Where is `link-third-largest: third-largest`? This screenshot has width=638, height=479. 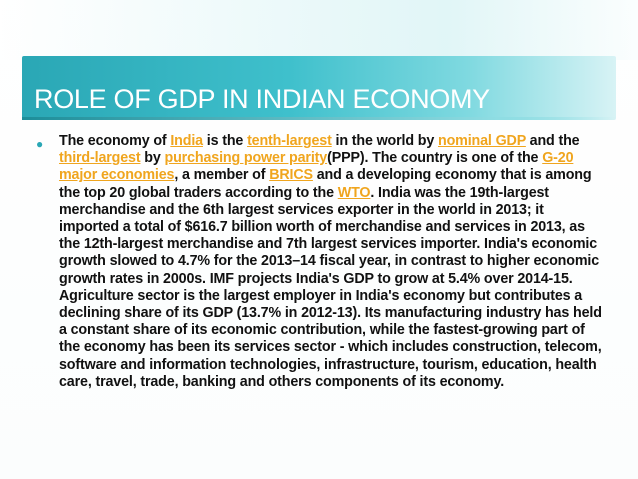 link-third-largest: third-largest is located at coordinates (100, 158).